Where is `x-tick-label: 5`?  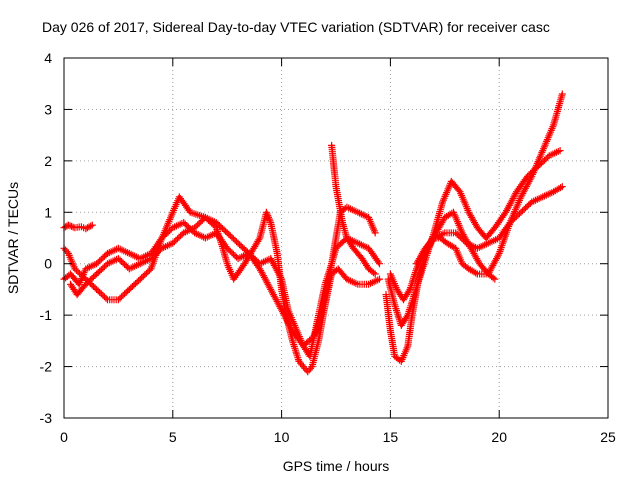 x-tick-label: 5 is located at coordinates (173, 437).